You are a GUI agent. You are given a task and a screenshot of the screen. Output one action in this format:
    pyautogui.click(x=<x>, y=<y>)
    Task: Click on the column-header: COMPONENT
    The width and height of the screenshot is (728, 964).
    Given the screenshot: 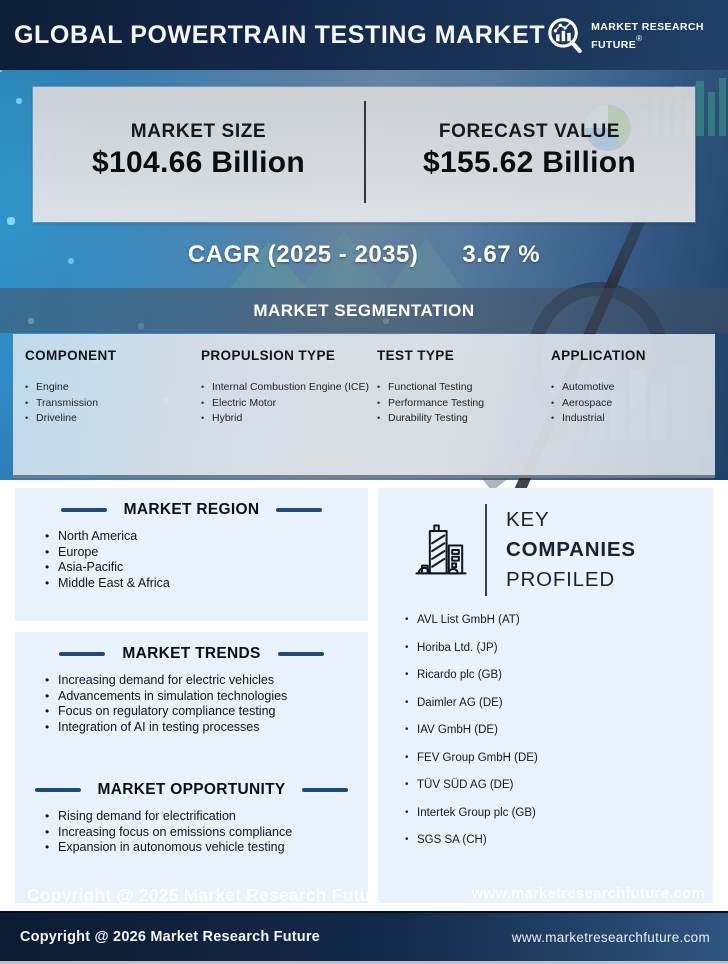 What is the action you would take?
    pyautogui.click(x=71, y=355)
    